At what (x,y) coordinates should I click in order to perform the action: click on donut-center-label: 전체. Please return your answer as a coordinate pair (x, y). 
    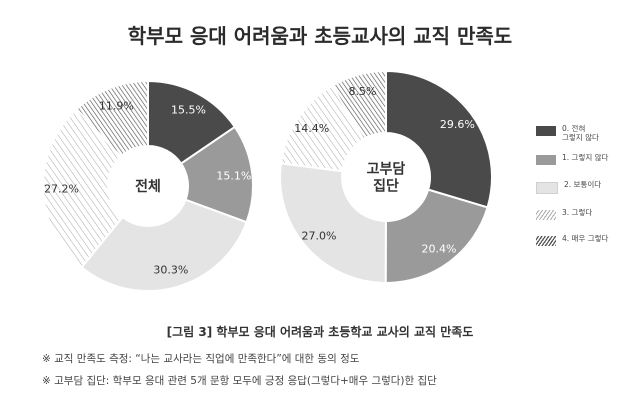
    Looking at the image, I should click on (148, 186).